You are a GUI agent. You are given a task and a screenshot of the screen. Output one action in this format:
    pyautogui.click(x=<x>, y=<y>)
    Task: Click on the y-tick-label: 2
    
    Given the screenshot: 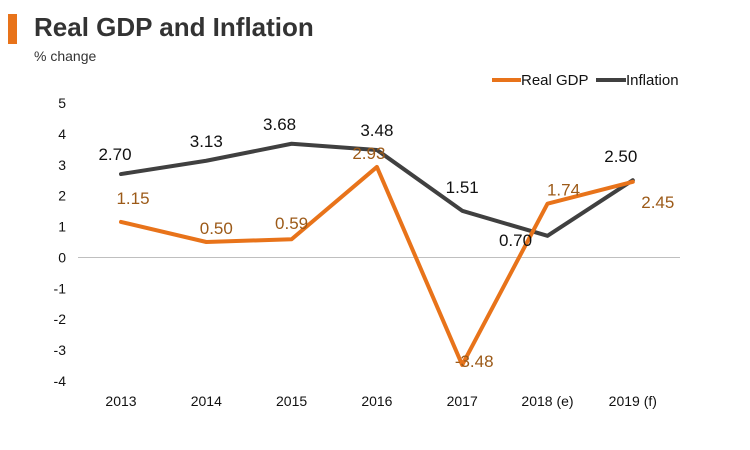 What is the action you would take?
    pyautogui.click(x=62, y=196)
    